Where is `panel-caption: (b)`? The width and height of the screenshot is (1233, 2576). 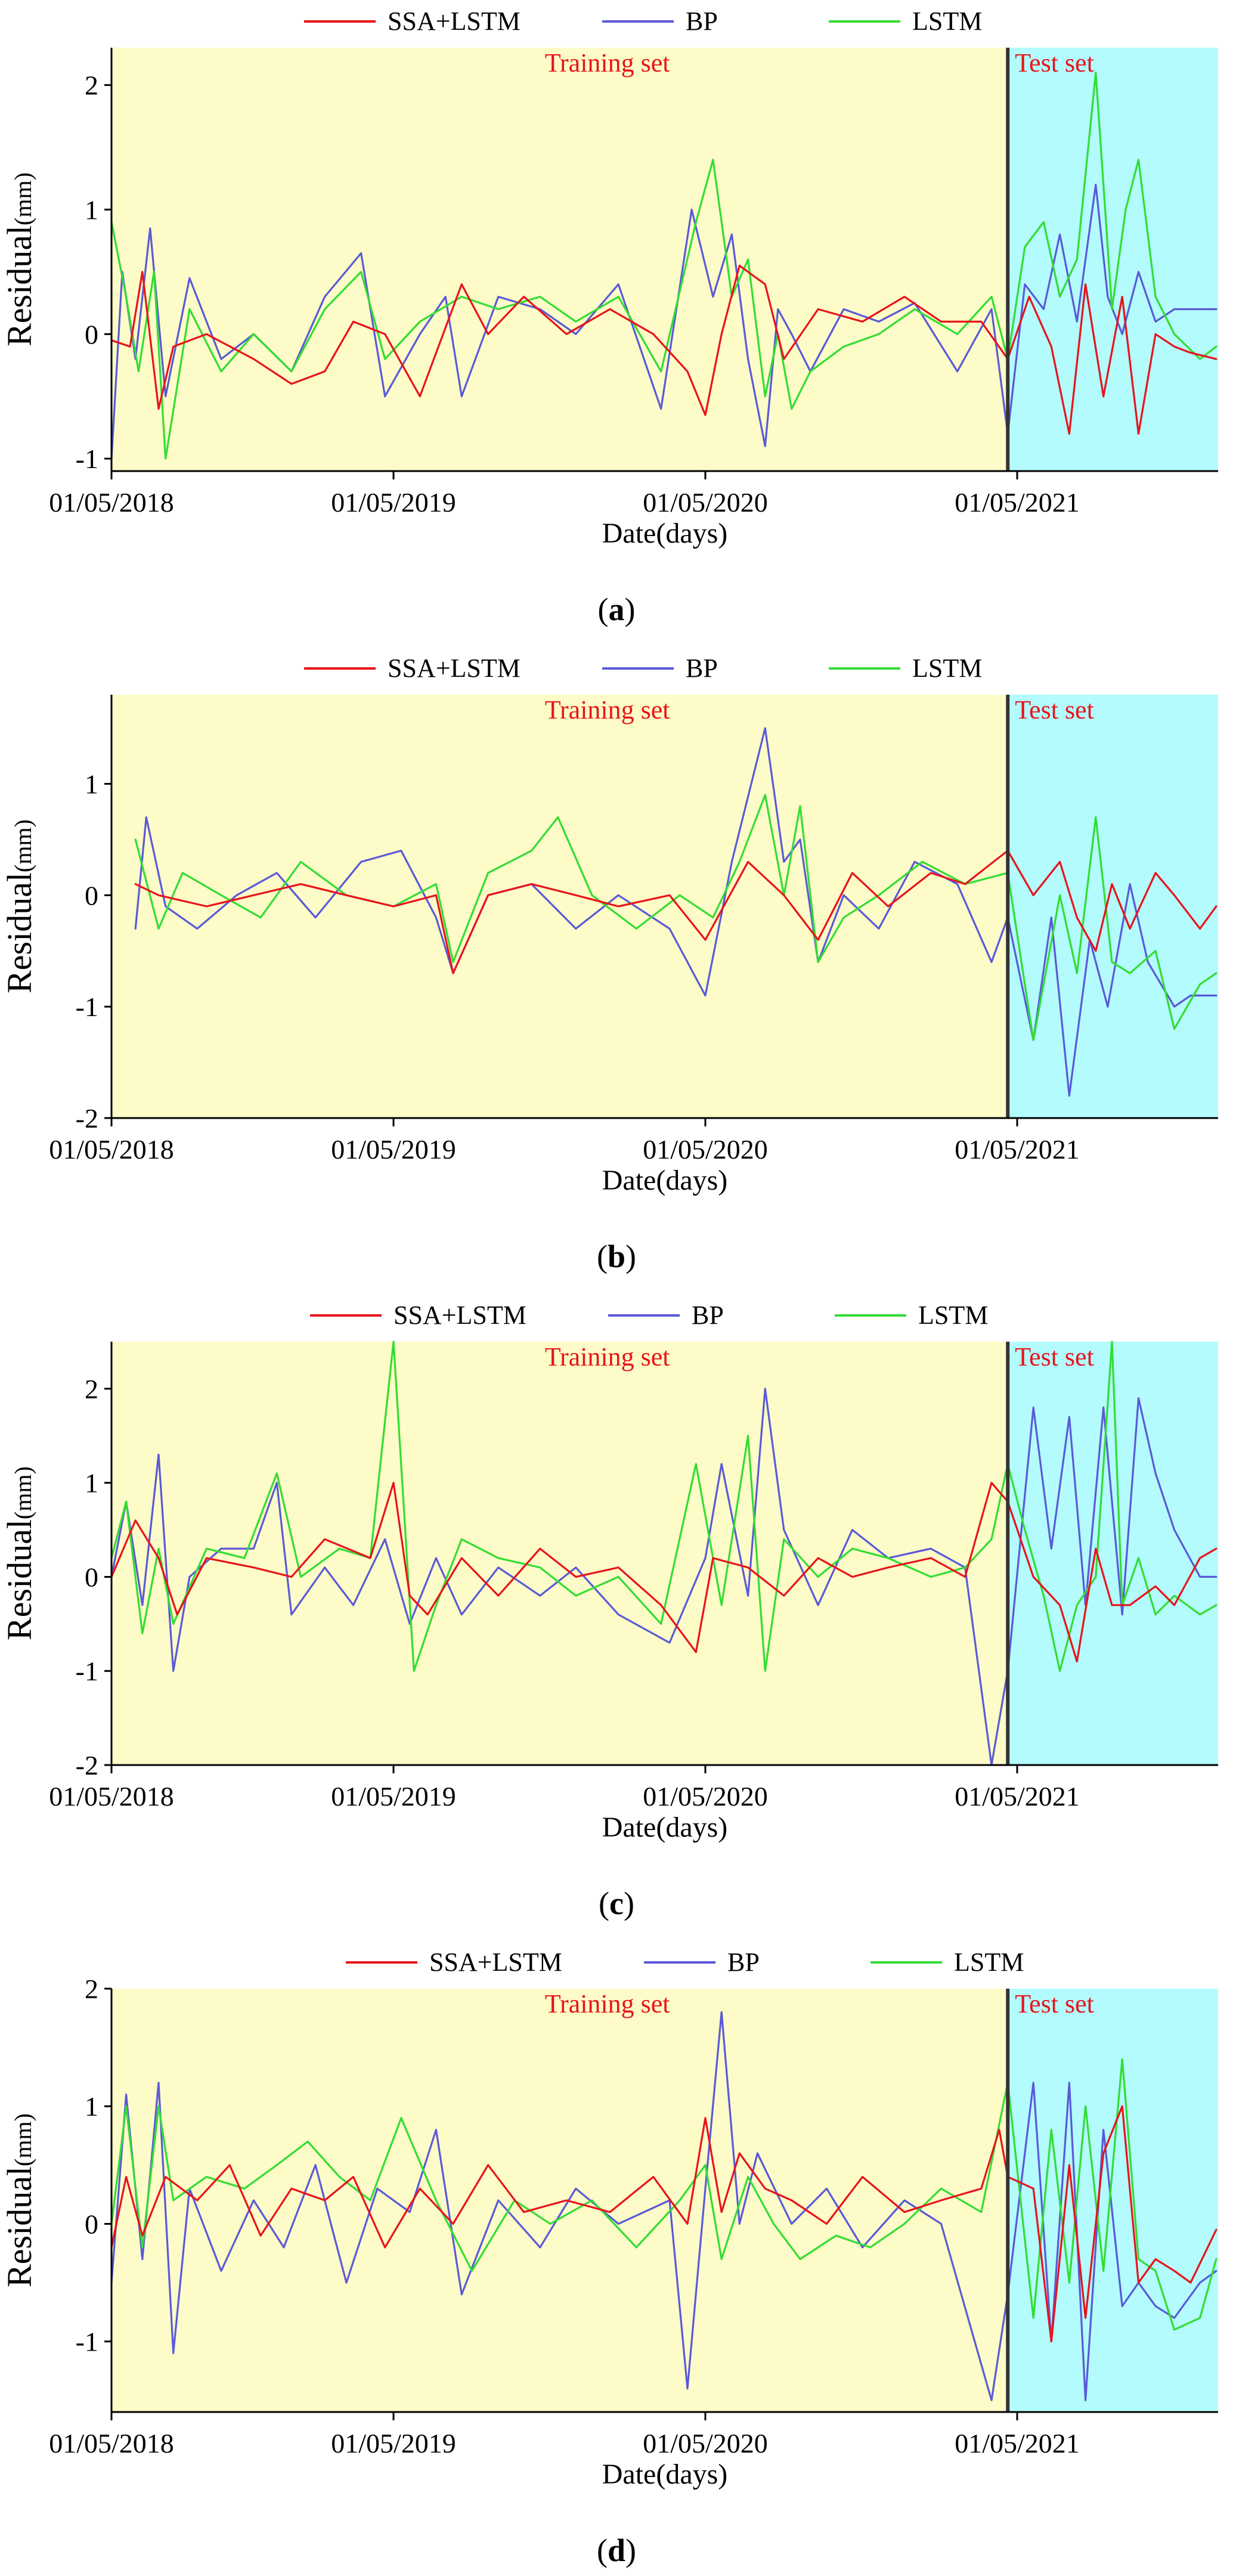 panel-caption: (b) is located at coordinates (616, 1257).